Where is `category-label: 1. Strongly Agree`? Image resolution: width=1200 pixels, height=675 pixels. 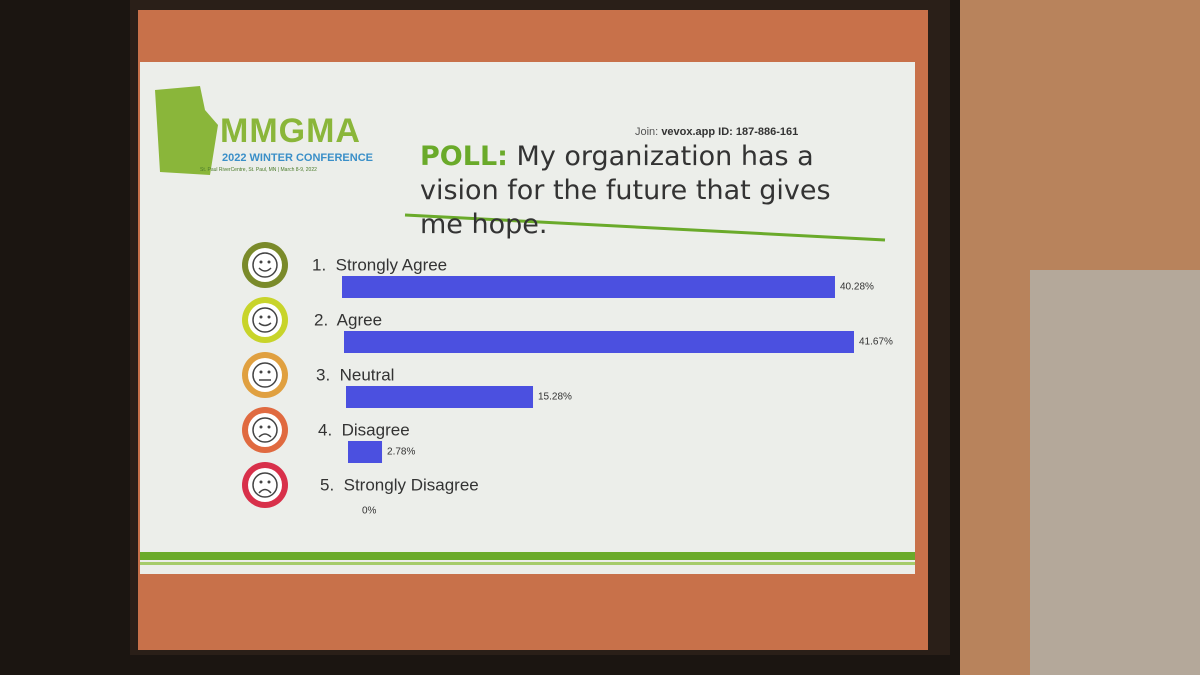
category-label: 1. Strongly Agree is located at coordinates (379, 264).